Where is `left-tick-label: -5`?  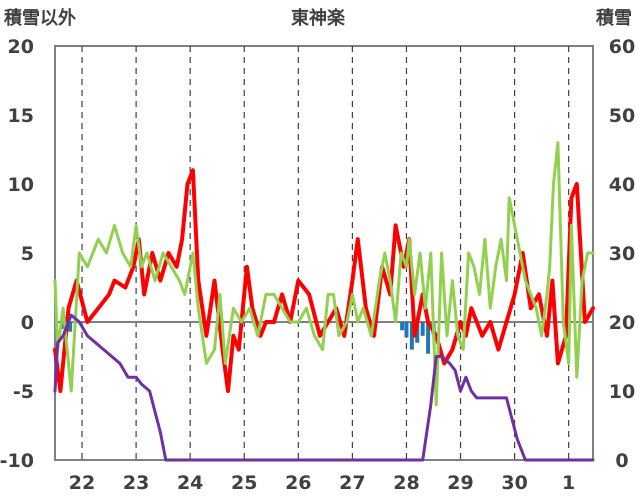 left-tick-label: -5 is located at coordinates (23, 392).